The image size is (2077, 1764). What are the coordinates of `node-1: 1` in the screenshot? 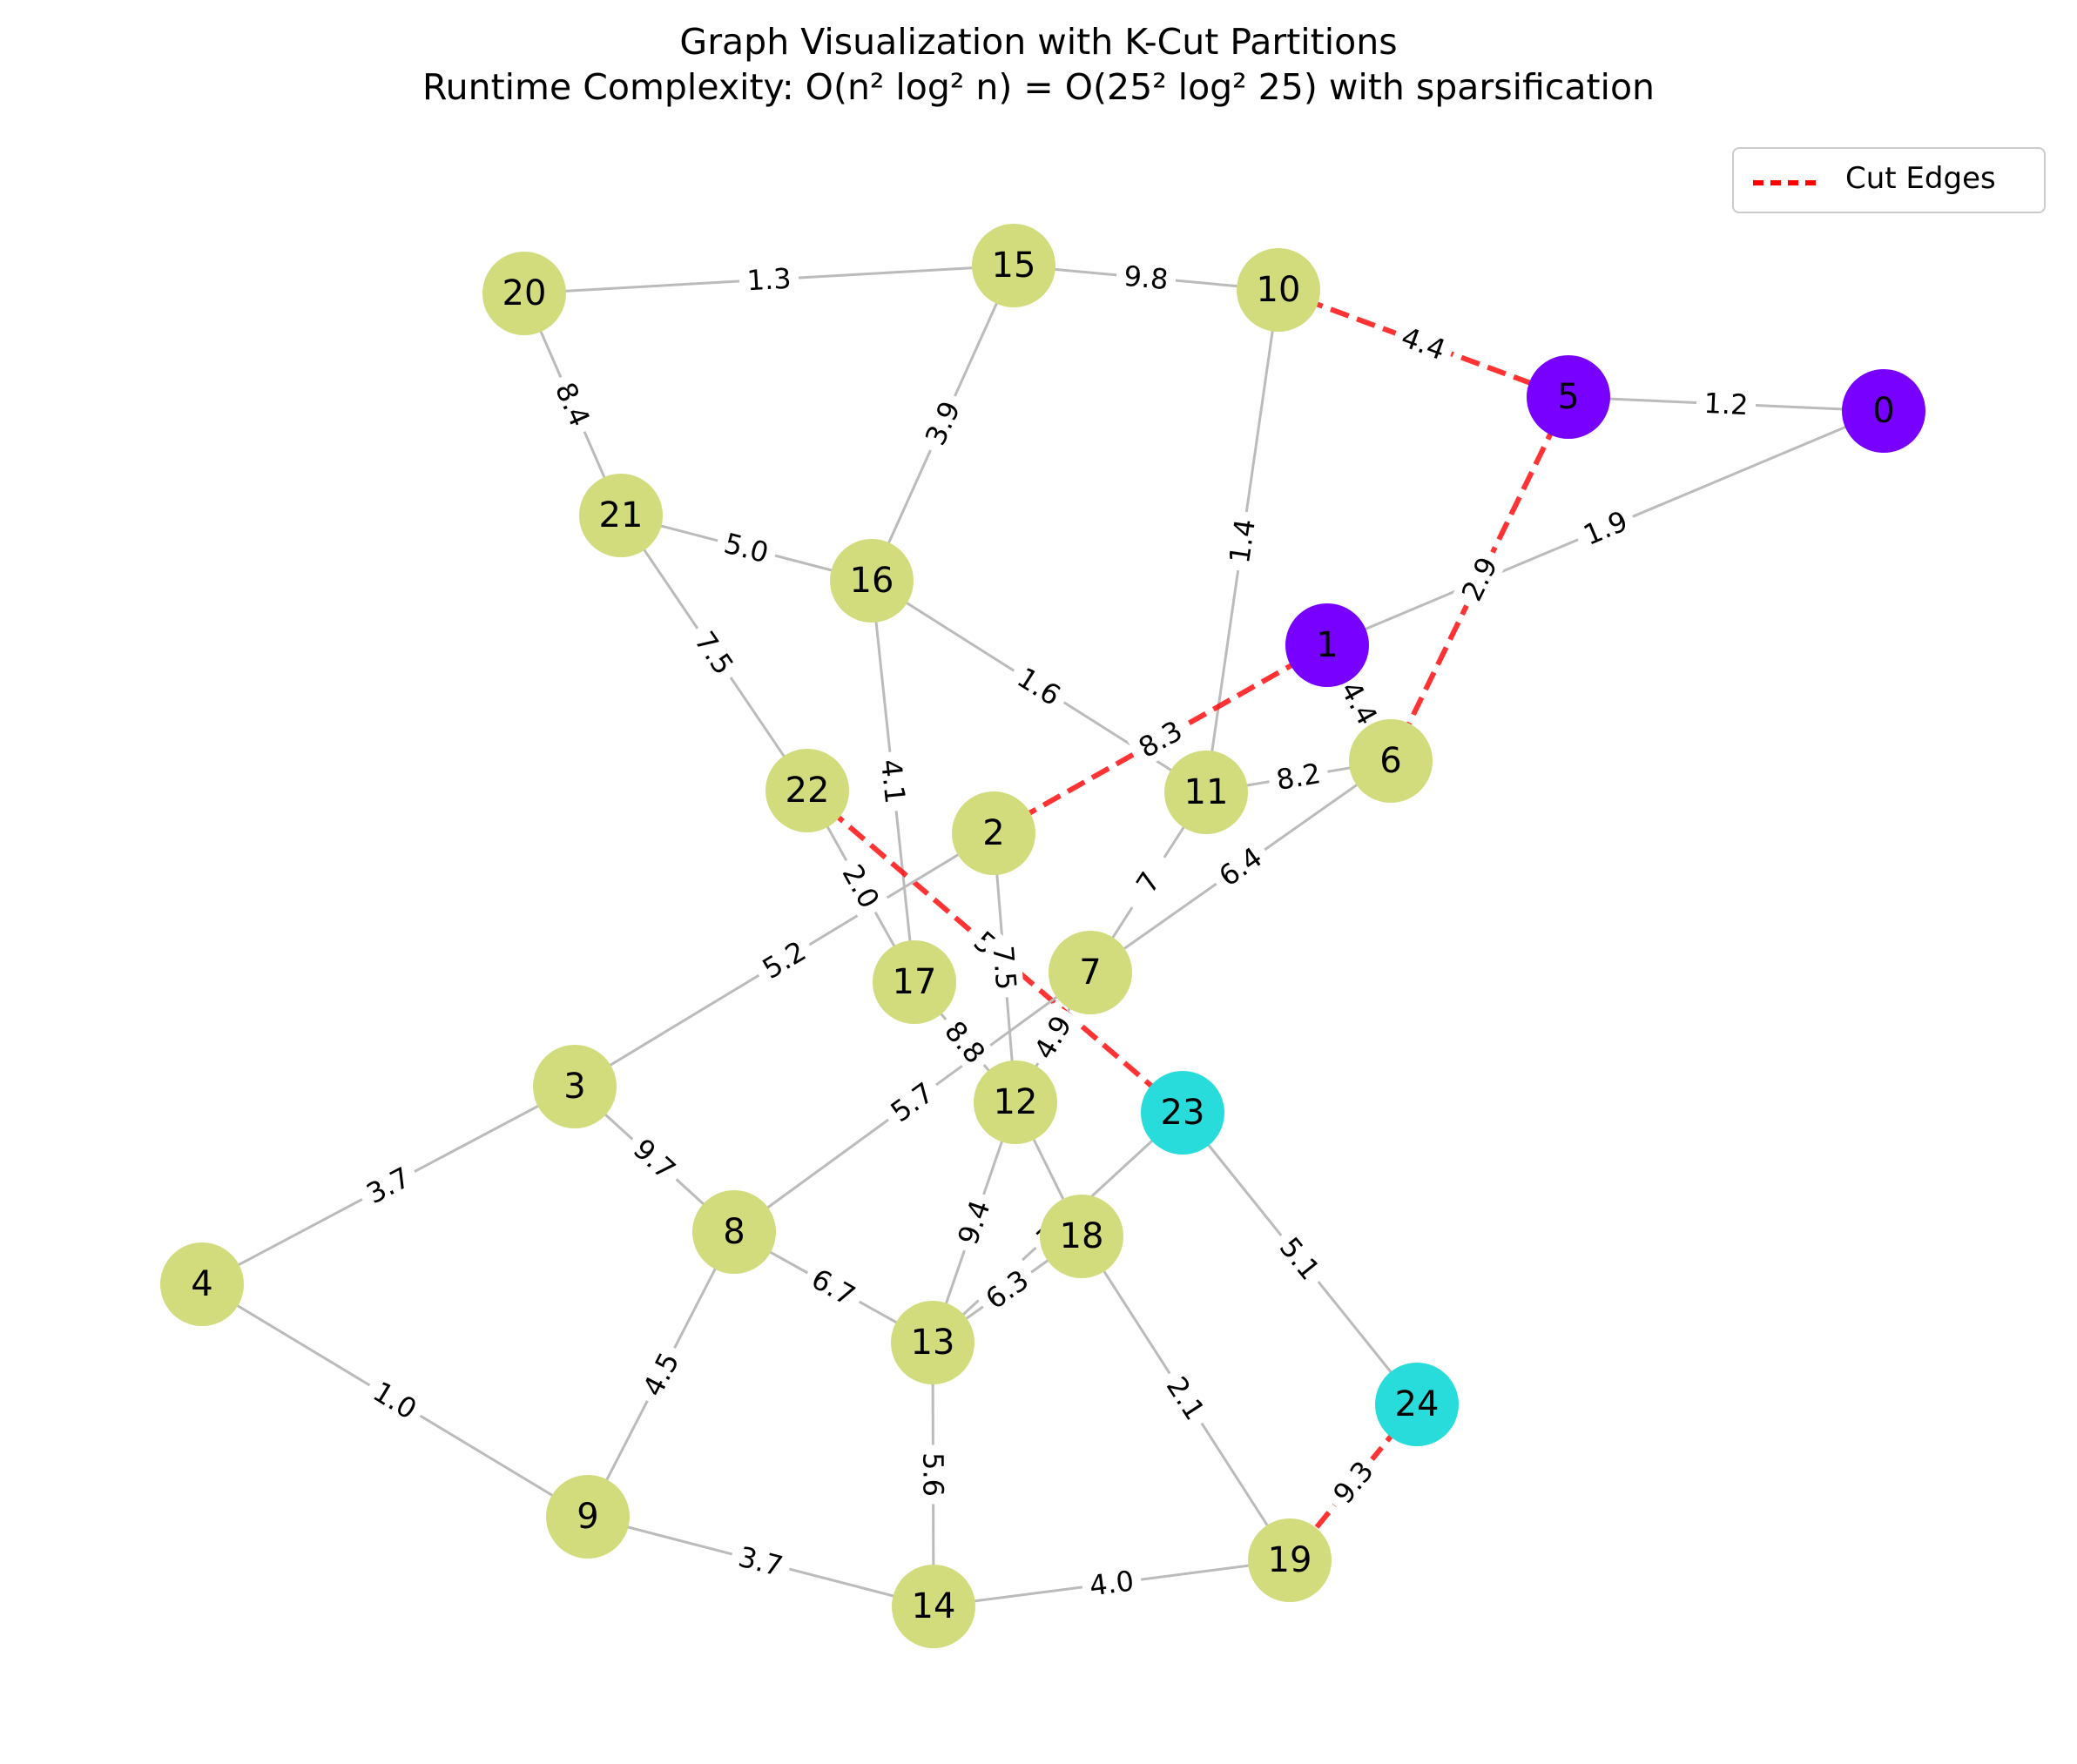 It's located at (1327, 645).